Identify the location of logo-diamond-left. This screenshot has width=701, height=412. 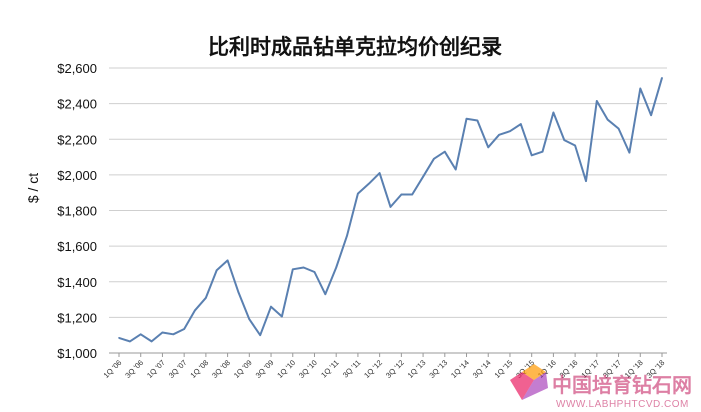
(522, 386).